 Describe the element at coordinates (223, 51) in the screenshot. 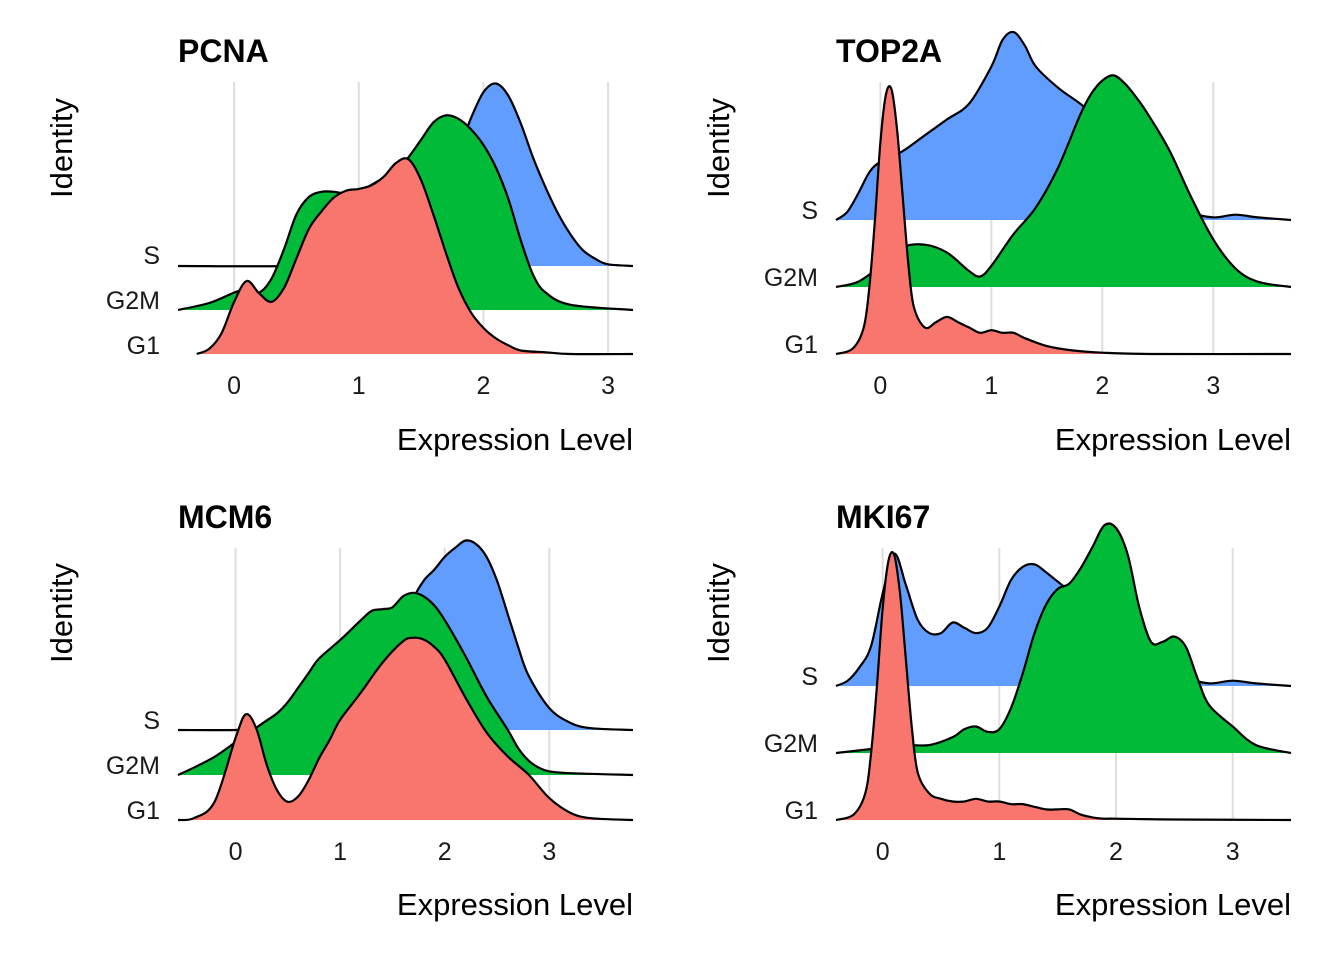

I see `panel-title: PCNA` at that location.